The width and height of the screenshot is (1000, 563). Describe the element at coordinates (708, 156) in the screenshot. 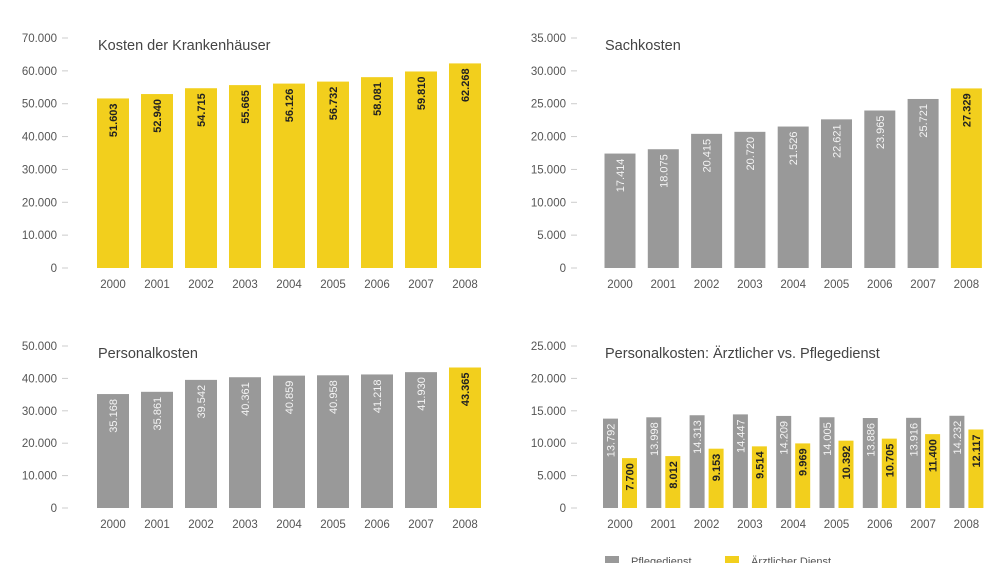

I see `bar-value-label: 20.415` at that location.